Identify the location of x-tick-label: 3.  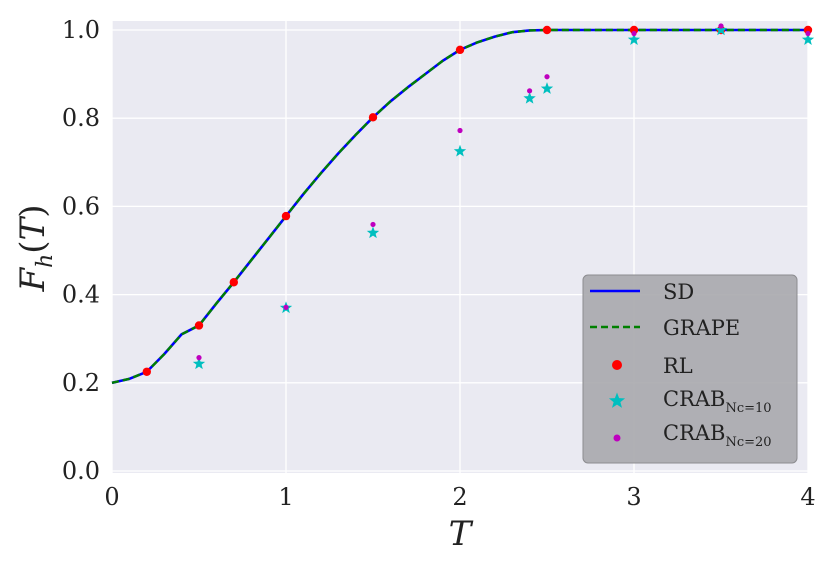
(633, 497).